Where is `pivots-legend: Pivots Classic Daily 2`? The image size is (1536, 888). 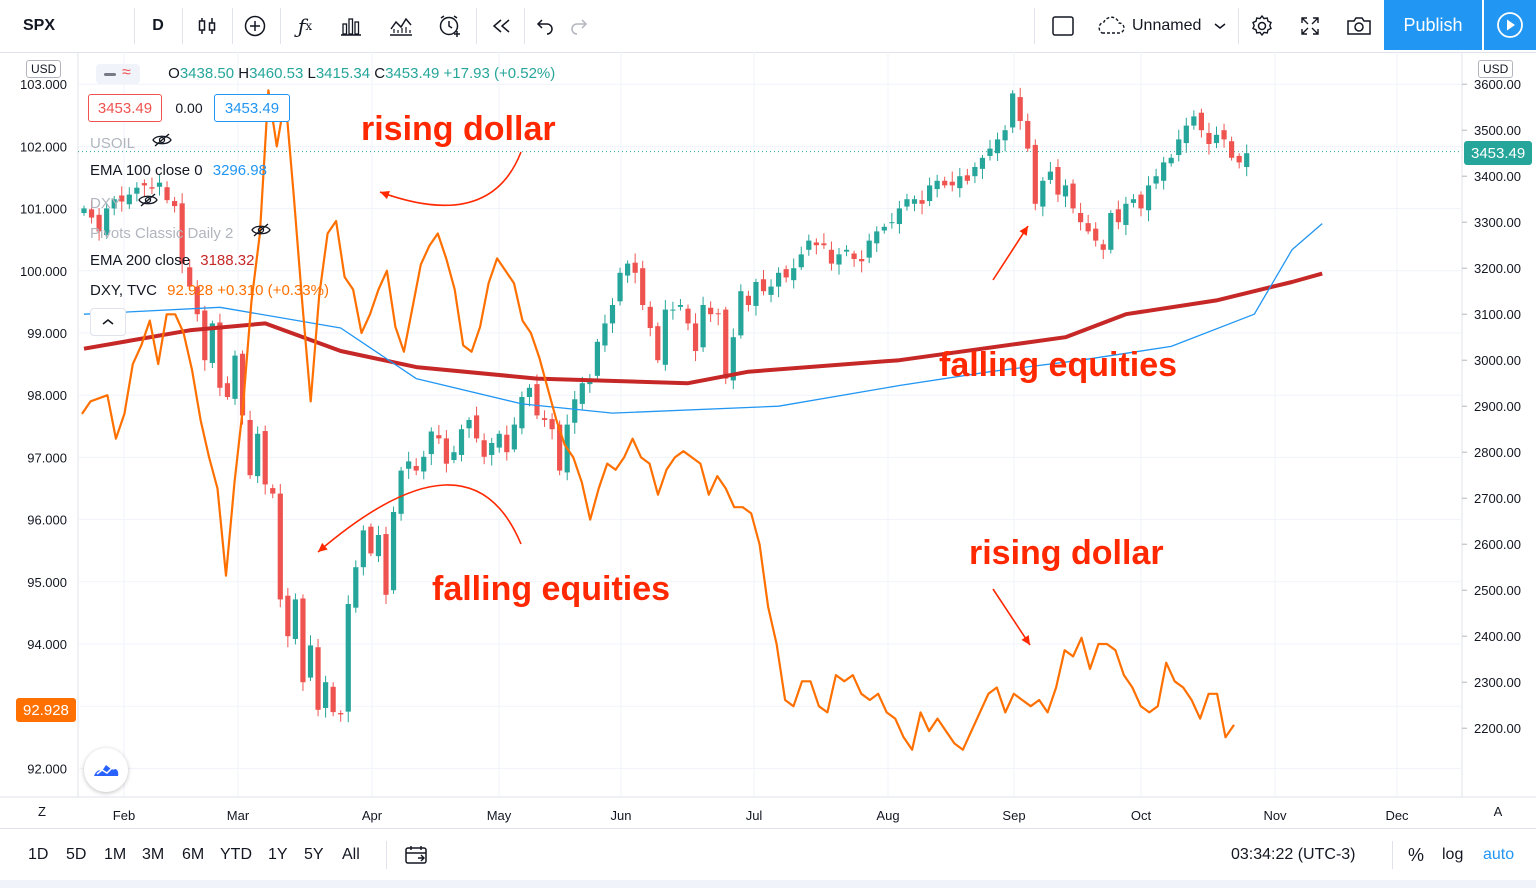 pivots-legend: Pivots Classic Daily 2 is located at coordinates (181, 232).